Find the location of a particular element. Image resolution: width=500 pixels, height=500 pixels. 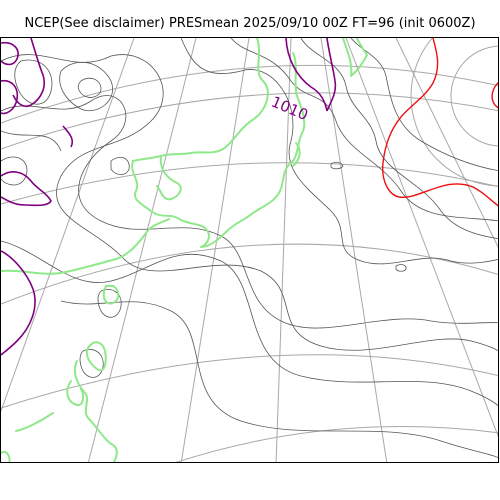

contour-label-1010: 1010 is located at coordinates (290, 108).